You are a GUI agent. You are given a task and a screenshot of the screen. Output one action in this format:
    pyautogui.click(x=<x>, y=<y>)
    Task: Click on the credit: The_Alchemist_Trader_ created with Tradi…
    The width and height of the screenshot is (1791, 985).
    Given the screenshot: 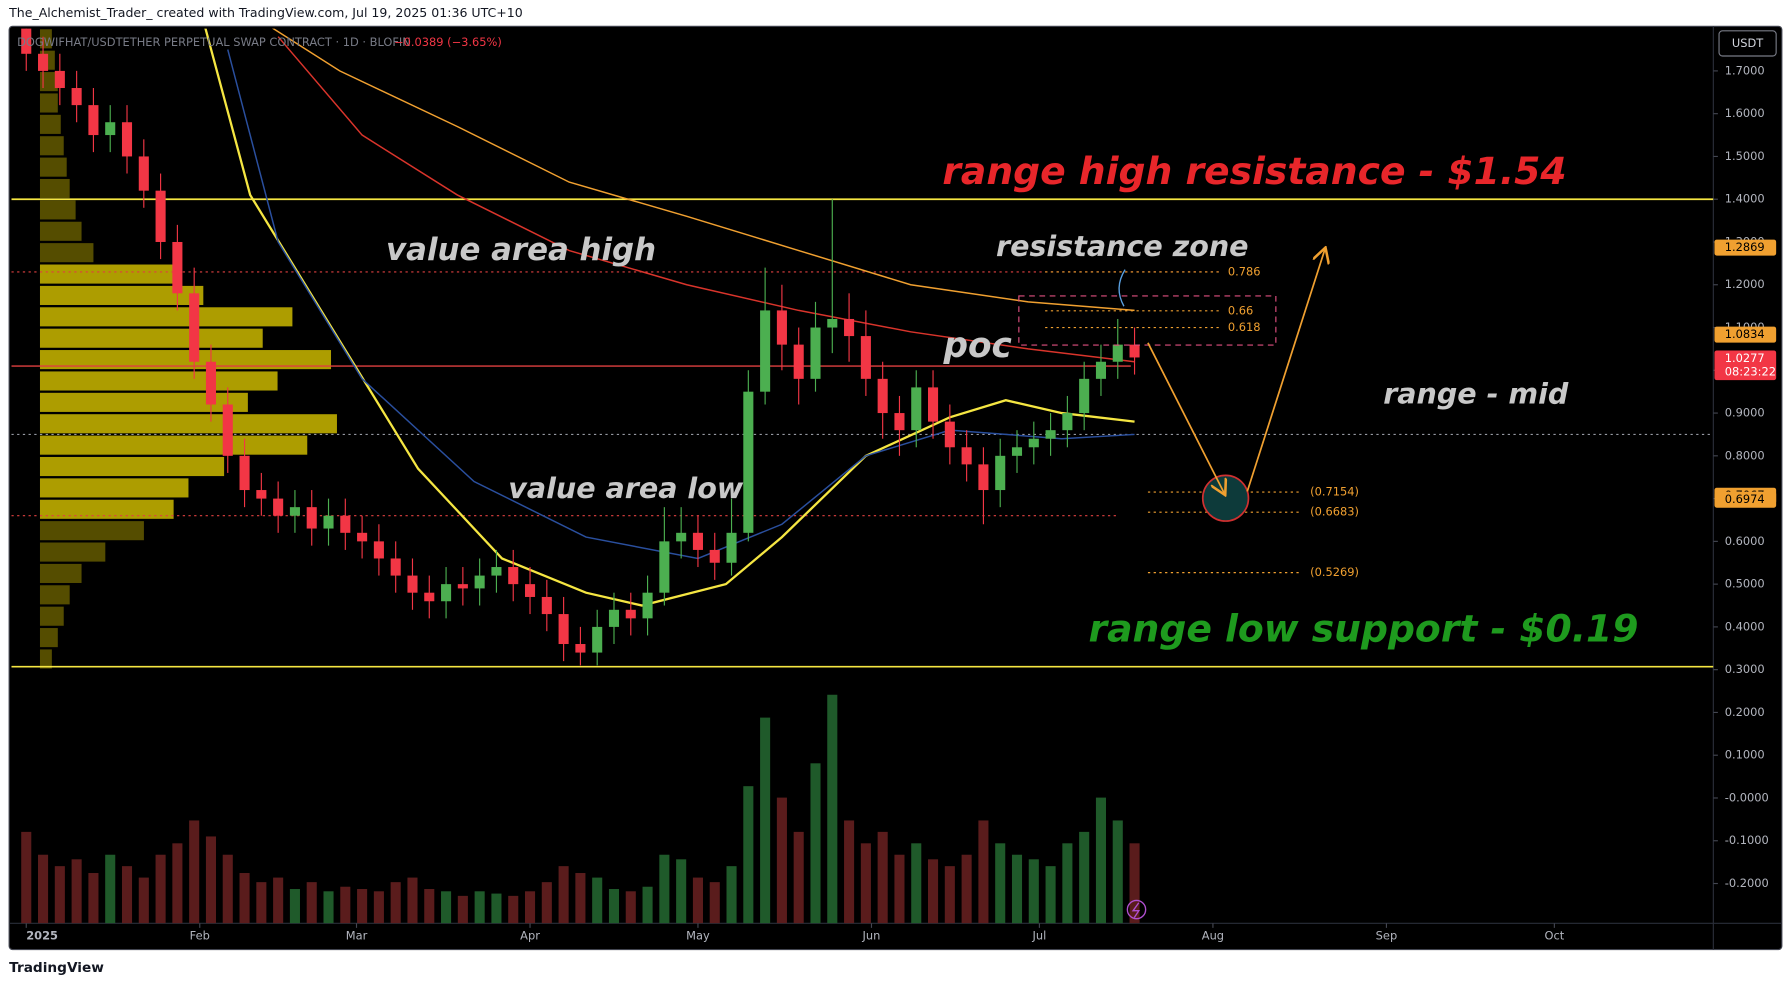 What is the action you would take?
    pyautogui.click(x=265, y=12)
    